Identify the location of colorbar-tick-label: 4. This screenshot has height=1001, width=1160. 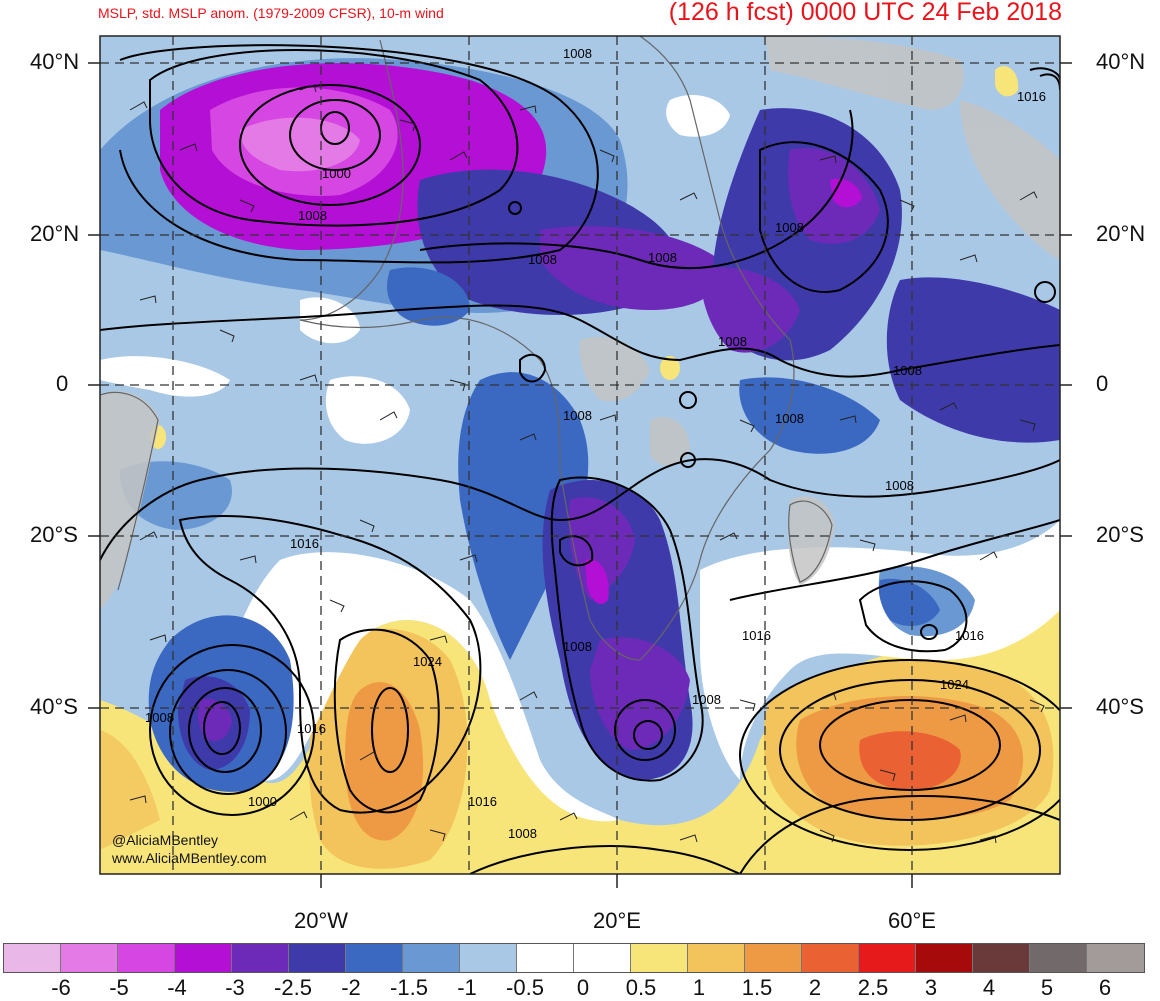
(989, 987).